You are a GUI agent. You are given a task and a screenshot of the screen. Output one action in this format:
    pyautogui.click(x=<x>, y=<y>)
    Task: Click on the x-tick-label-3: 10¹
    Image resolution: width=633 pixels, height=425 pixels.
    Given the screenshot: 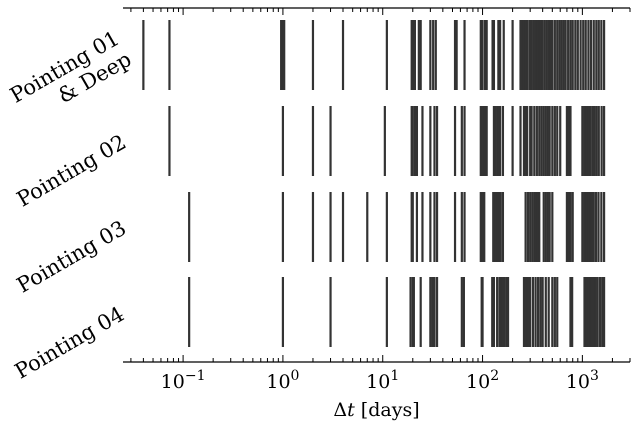 What is the action you would take?
    pyautogui.click(x=382, y=380)
    